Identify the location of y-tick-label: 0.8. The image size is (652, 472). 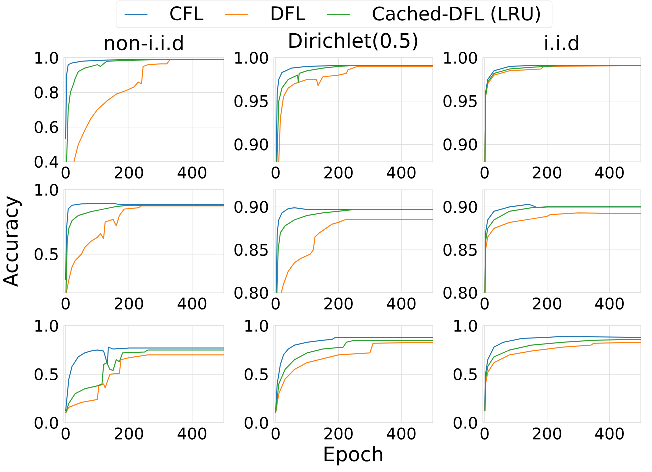
(46, 92).